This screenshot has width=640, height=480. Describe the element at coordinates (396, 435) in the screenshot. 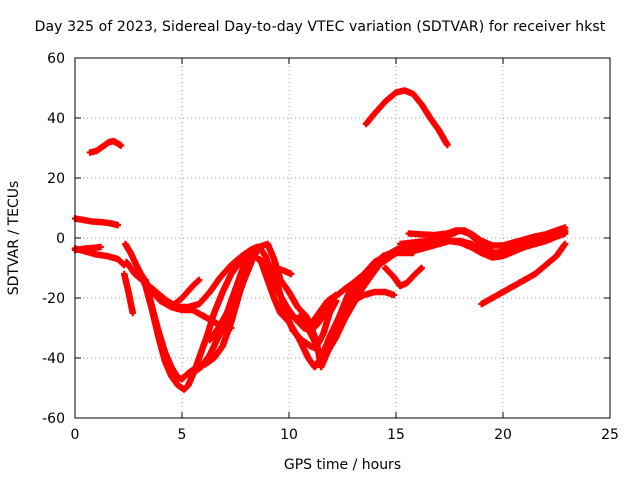

I see `x-tick-label: 15` at that location.